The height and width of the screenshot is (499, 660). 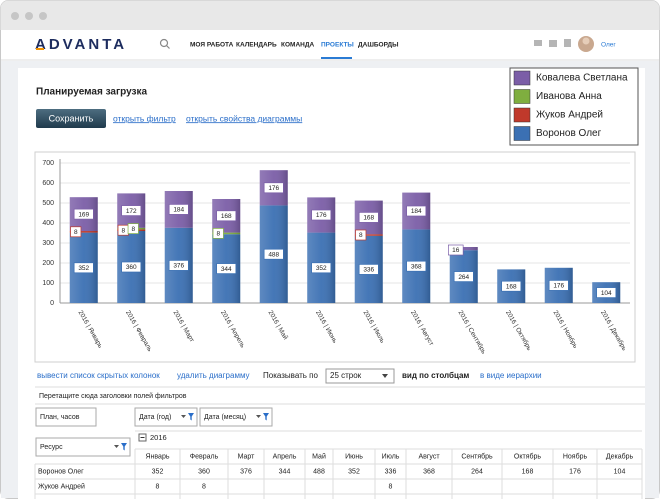 What do you see at coordinates (290, 375) in the screenshot?
I see `page-size-label: Показывать по` at bounding box center [290, 375].